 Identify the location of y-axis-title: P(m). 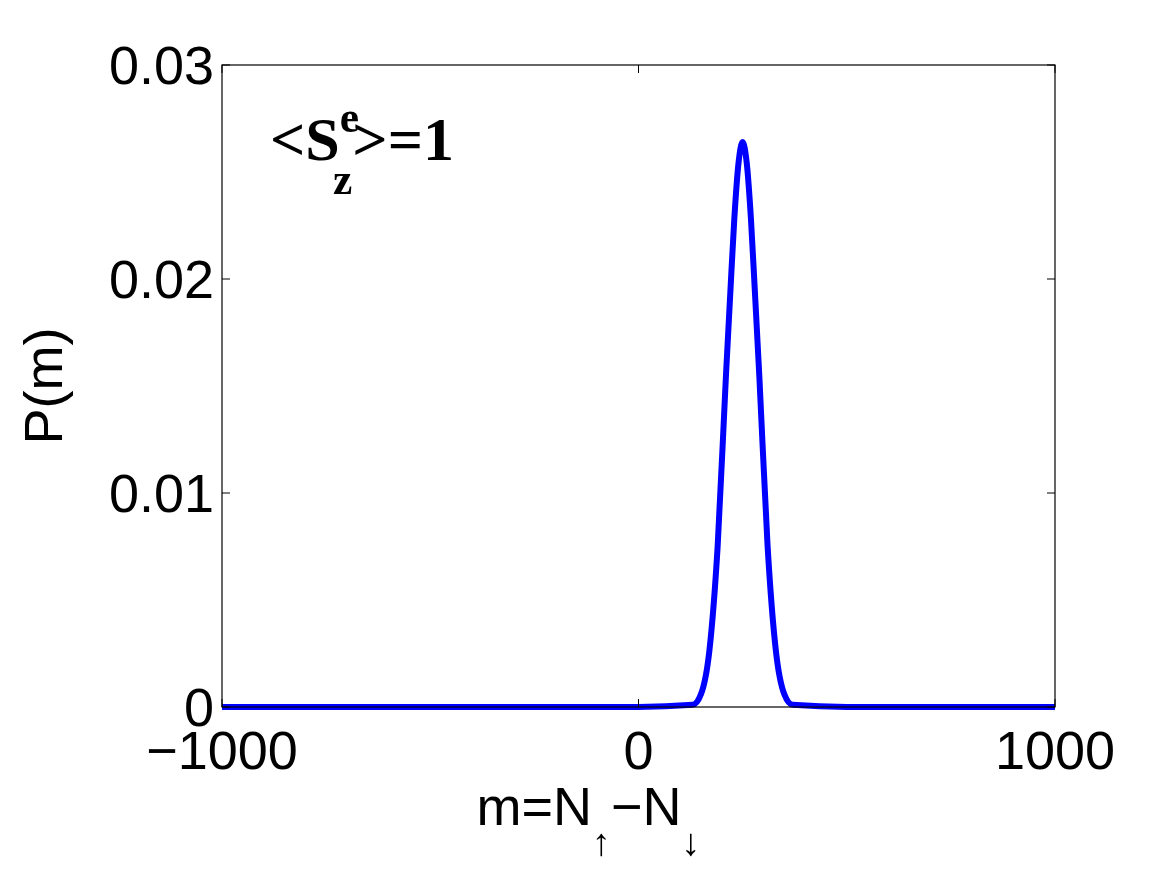
(43, 386).